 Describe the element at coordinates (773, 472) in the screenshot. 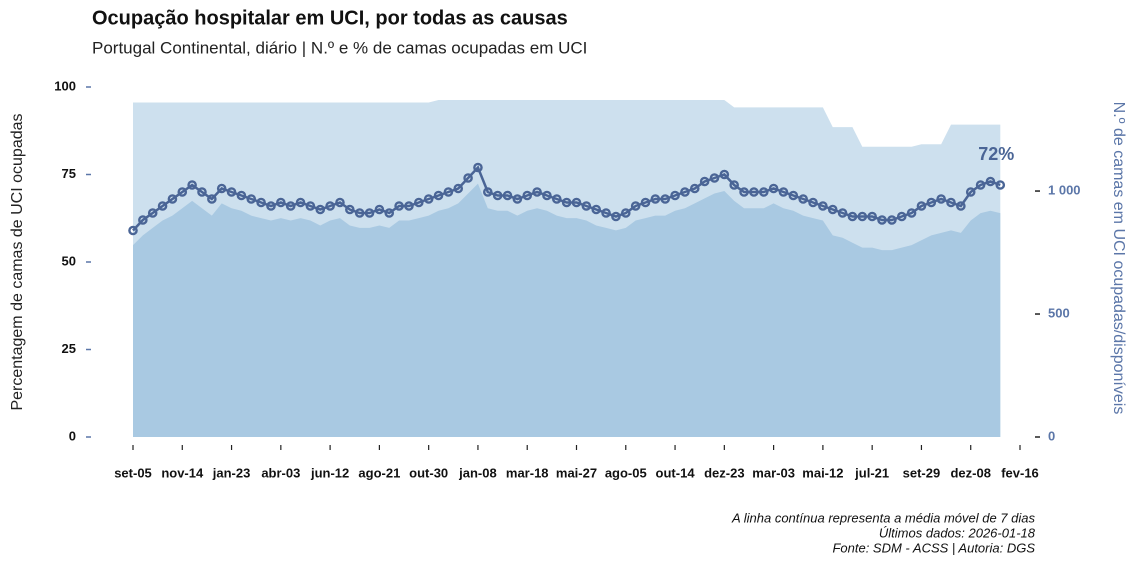

I see `x-tick-label: mar-03` at that location.